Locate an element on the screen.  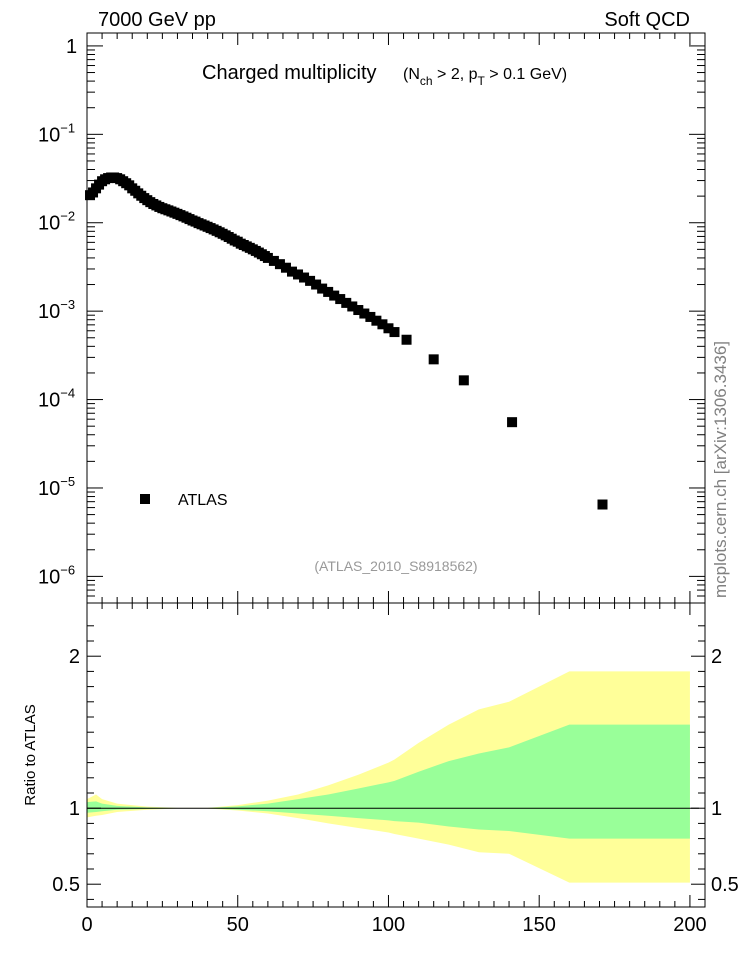
analysis-id: (ATLAS_2010_S8918562) is located at coordinates (395, 566).